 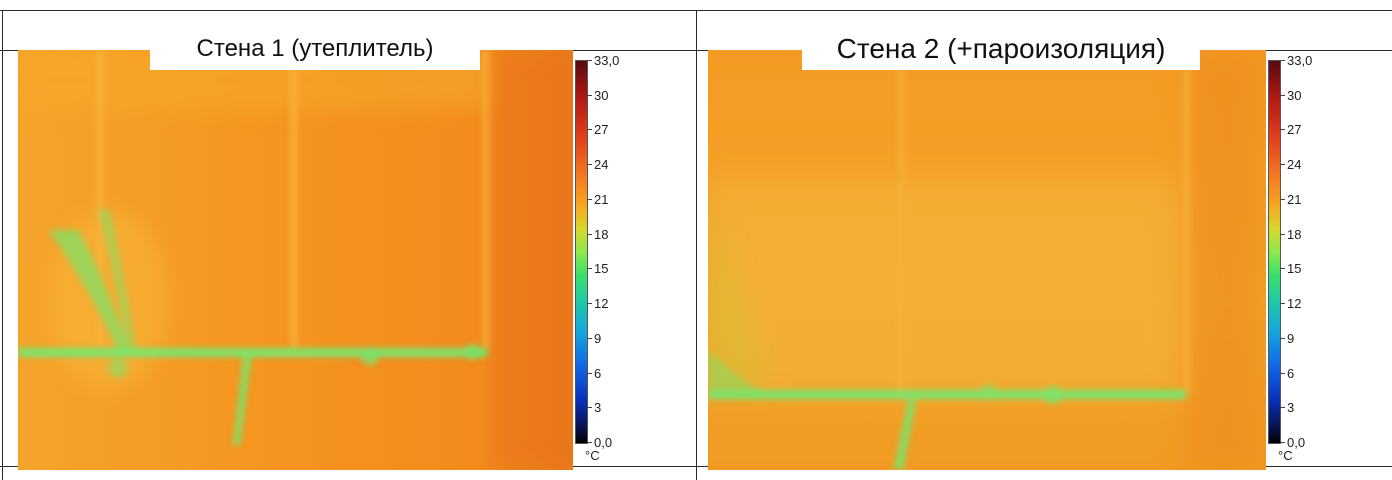 I want to click on temperature-scale-2: 33,0 30 27 24 21 18 15 12 9 6 3 0,0 °C, so click(x=1321, y=260).